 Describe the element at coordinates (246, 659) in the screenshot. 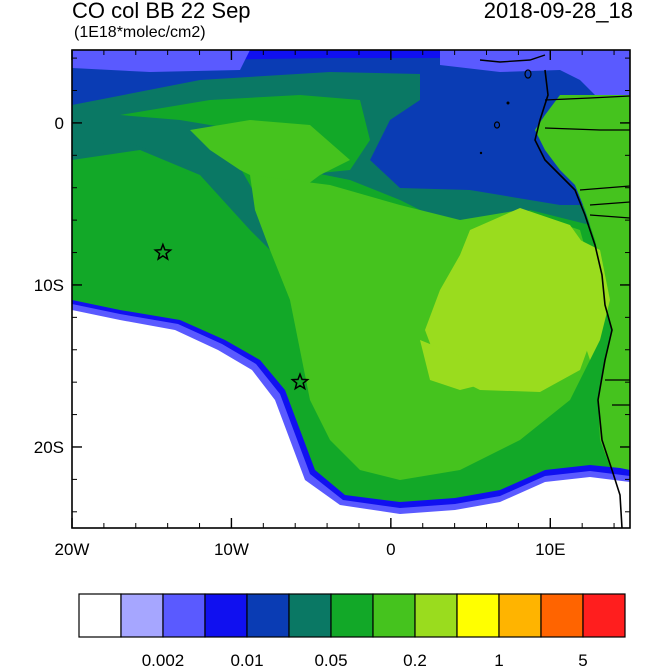

I see `colorbar-label: 0.01` at that location.